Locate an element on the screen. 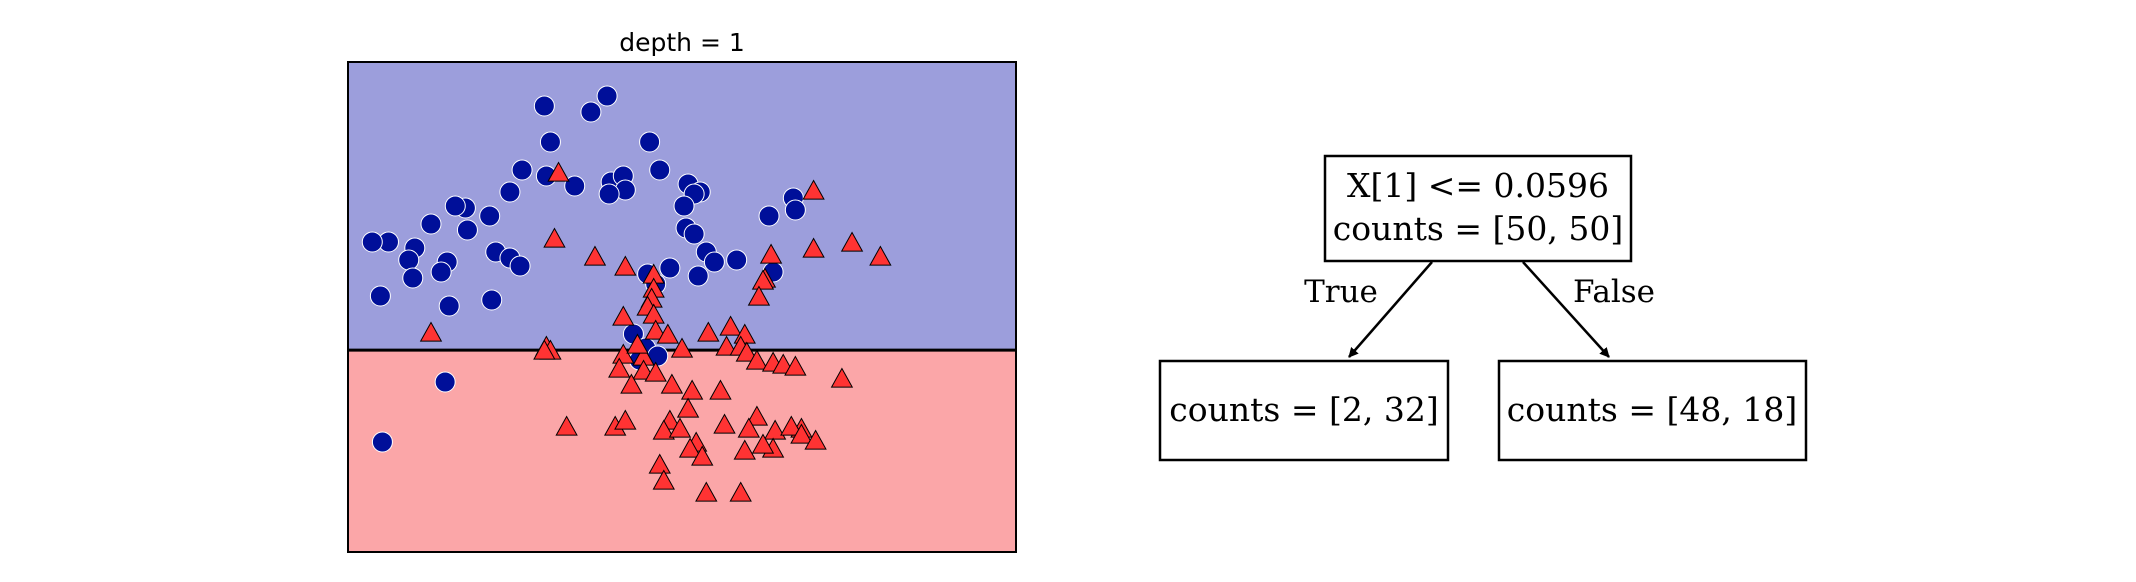 Image resolution: width=2136 pixels, height=582 pixels. left-leaf-box is located at coordinates (1304, 410).